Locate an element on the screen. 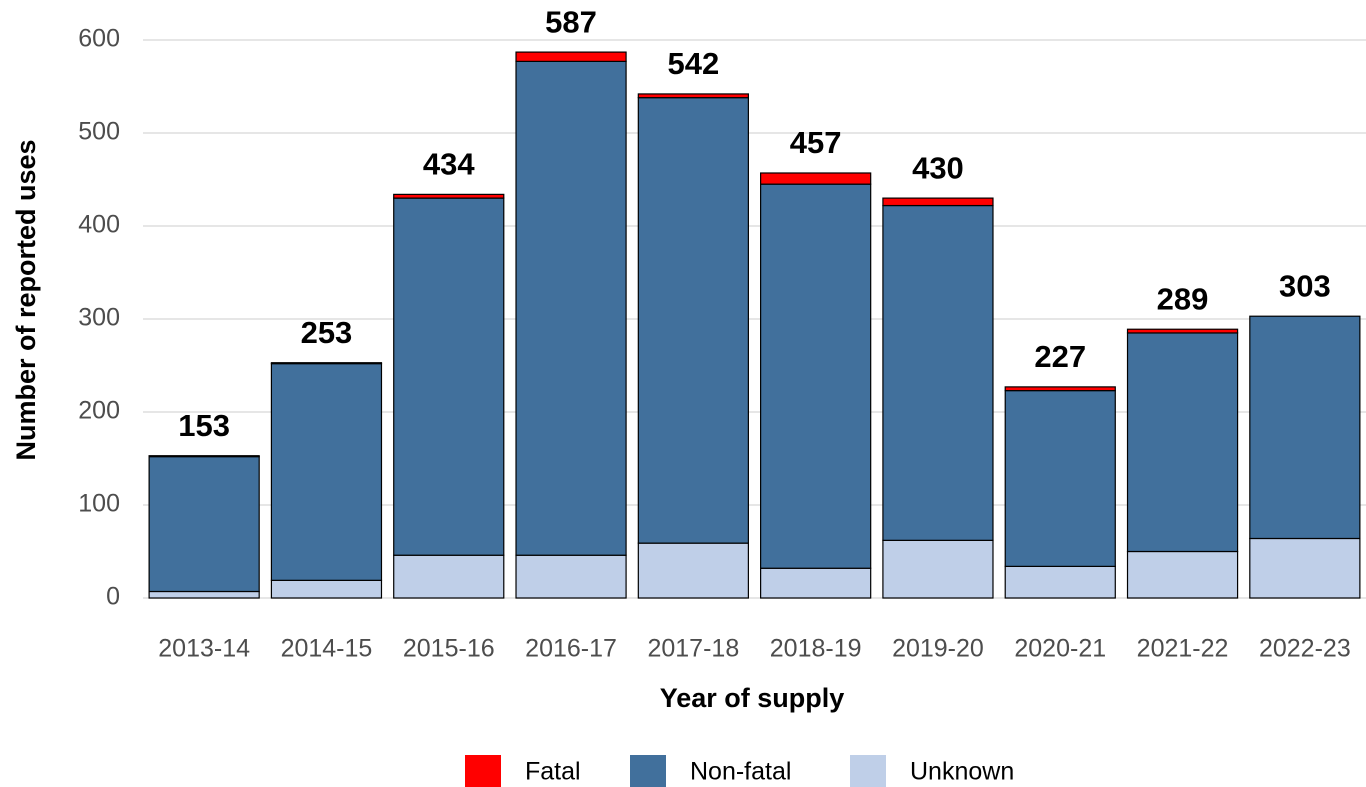 The height and width of the screenshot is (787, 1366). y-axis-title: Number of reported uses is located at coordinates (26, 299).